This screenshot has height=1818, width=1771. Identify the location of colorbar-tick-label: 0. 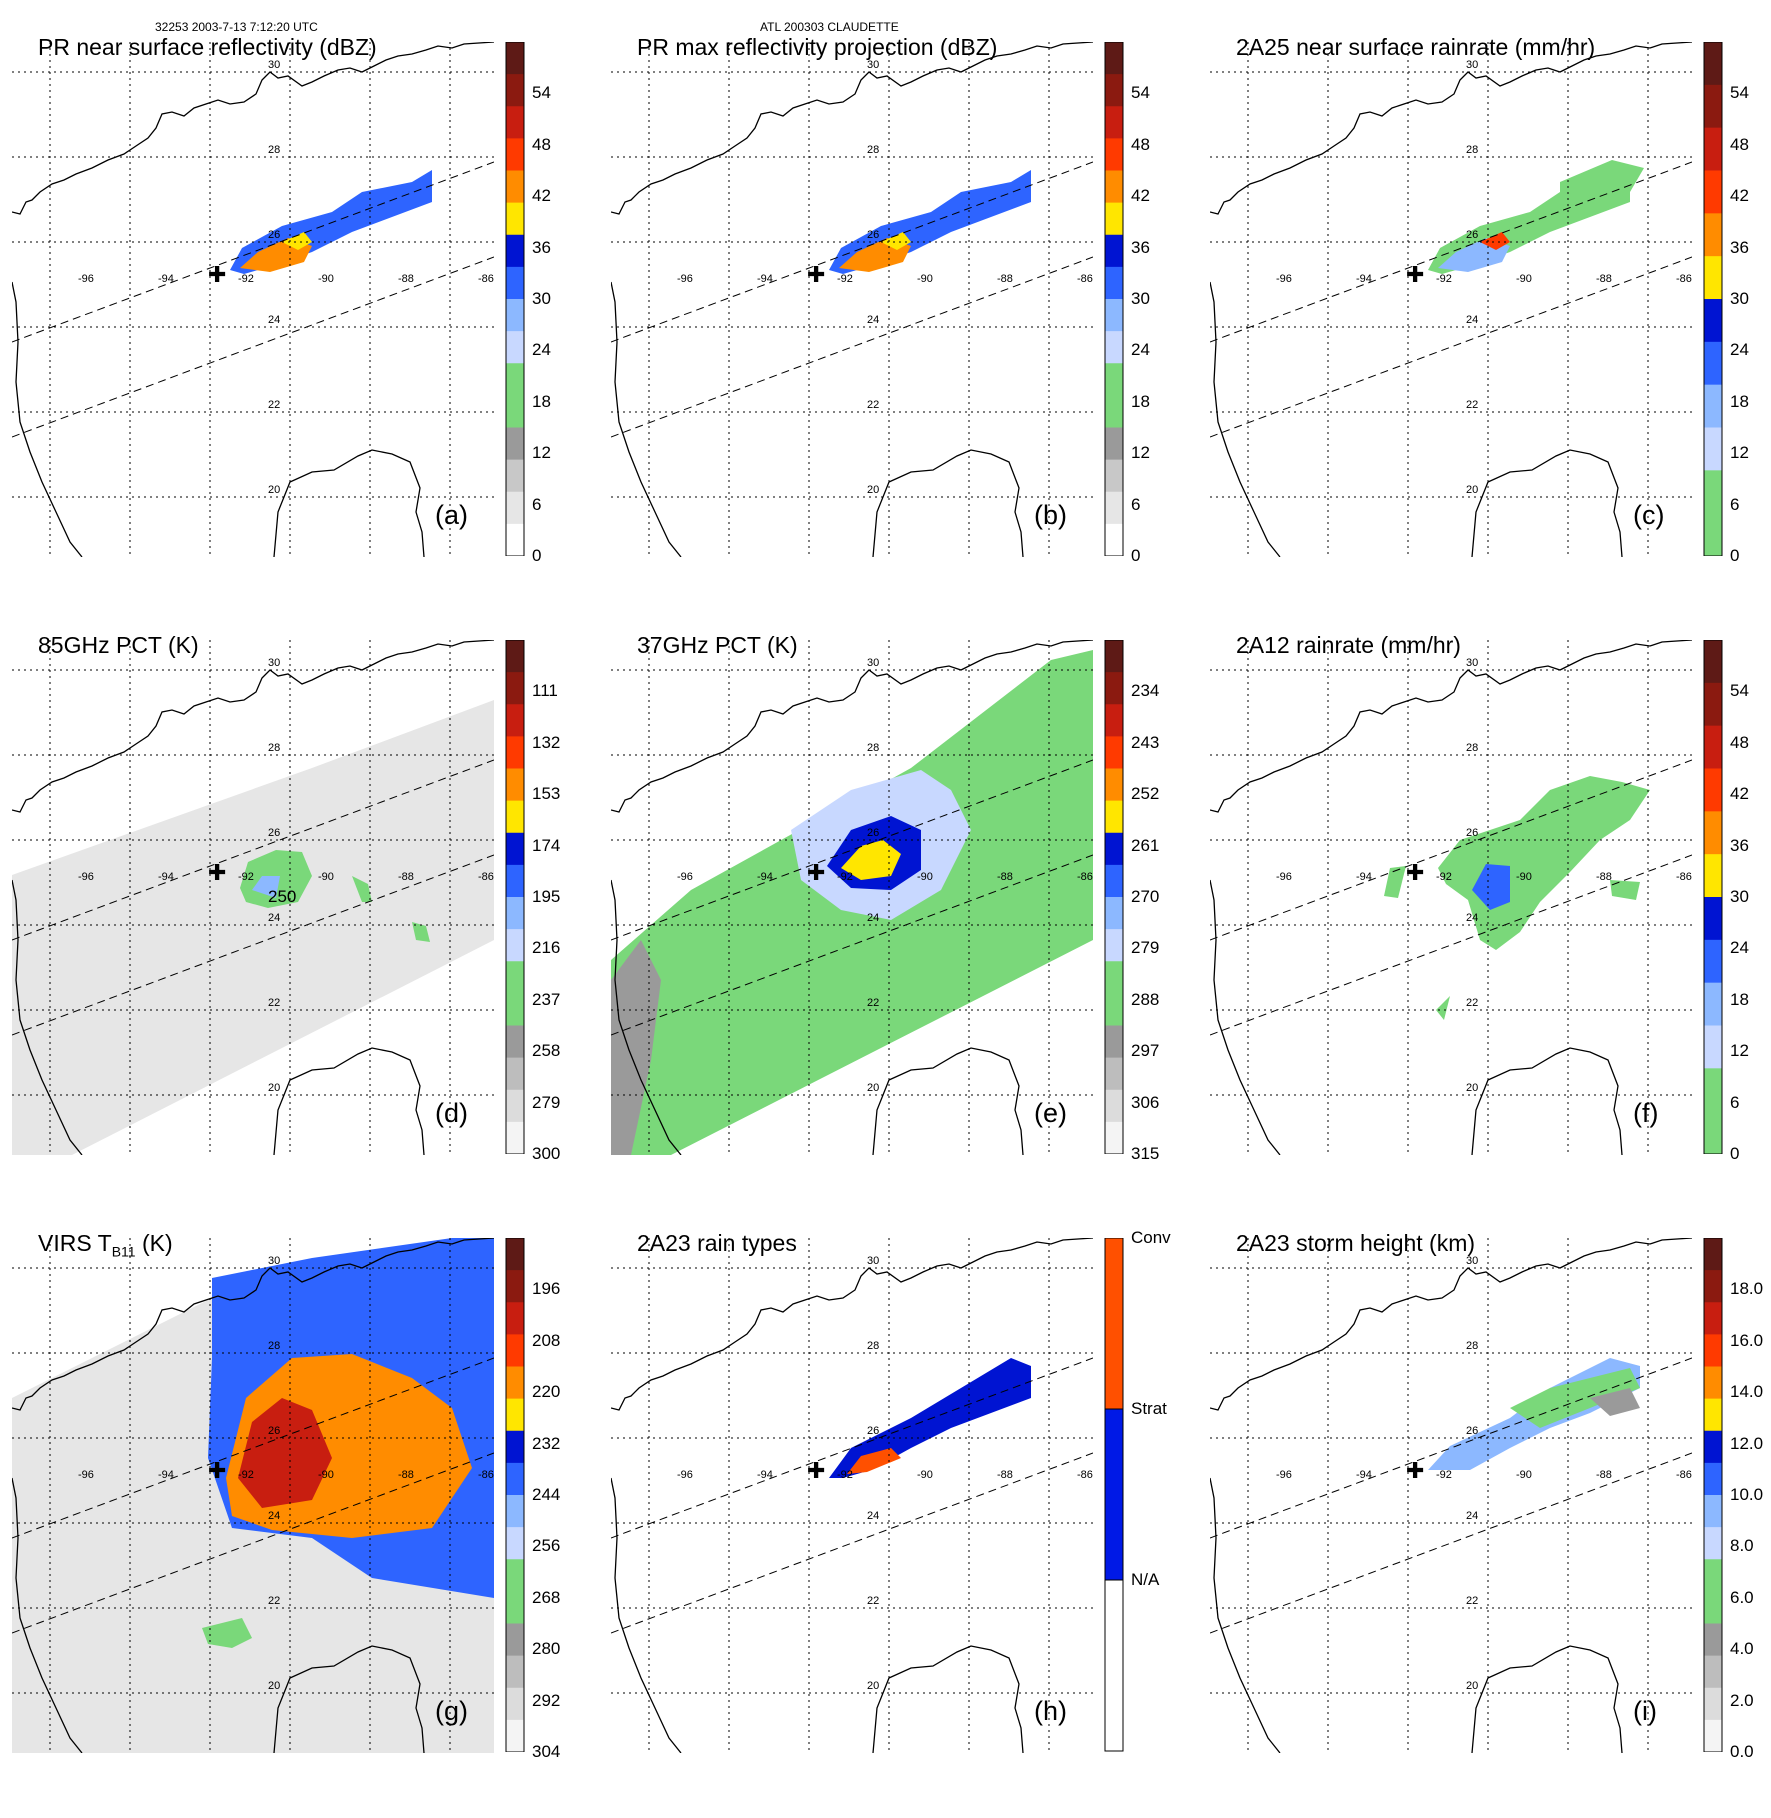
(1136, 555).